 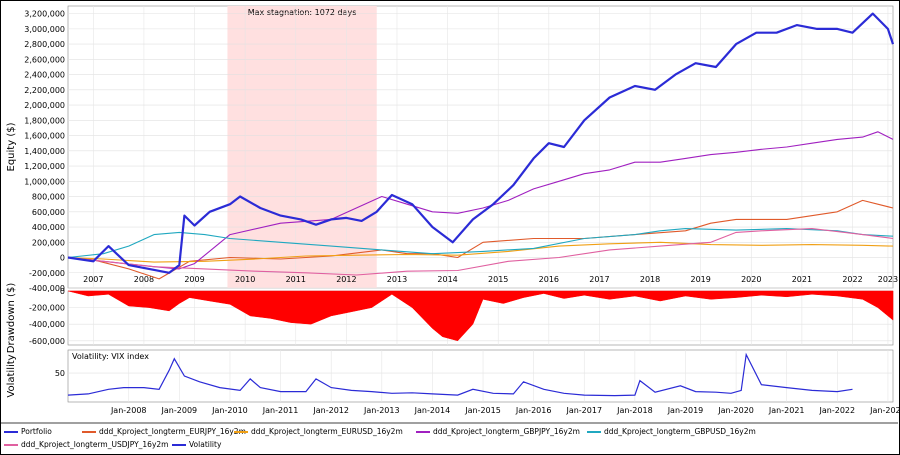 What do you see at coordinates (884, 410) in the screenshot?
I see `vix-x-tick-label: Jan-2023` at bounding box center [884, 410].